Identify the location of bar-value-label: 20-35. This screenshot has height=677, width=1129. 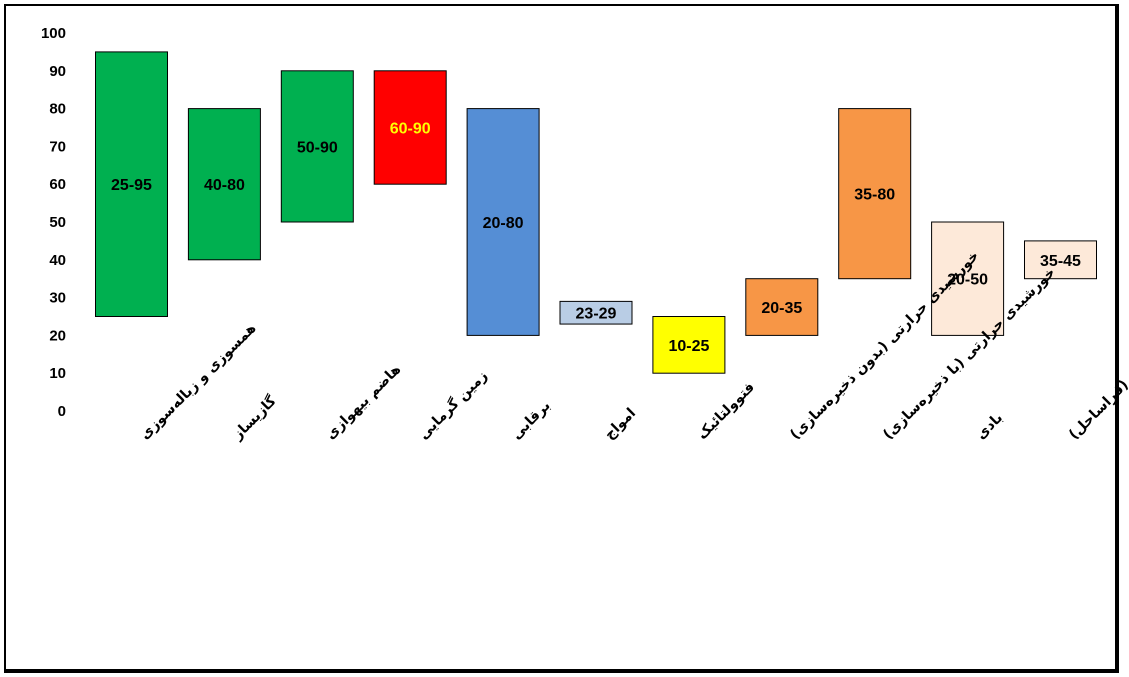
(781, 308).